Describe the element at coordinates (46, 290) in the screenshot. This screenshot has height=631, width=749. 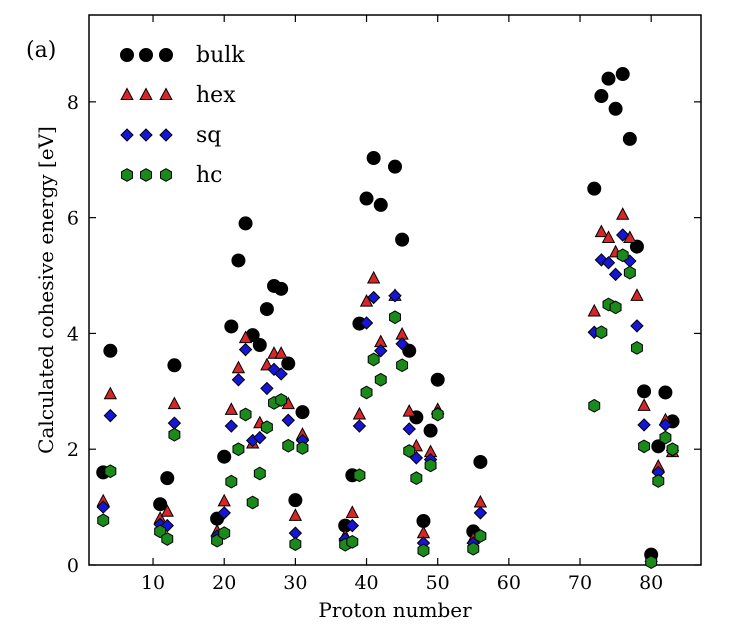
I see `y-axis-label: Calculated cohesive energy [eV]` at that location.